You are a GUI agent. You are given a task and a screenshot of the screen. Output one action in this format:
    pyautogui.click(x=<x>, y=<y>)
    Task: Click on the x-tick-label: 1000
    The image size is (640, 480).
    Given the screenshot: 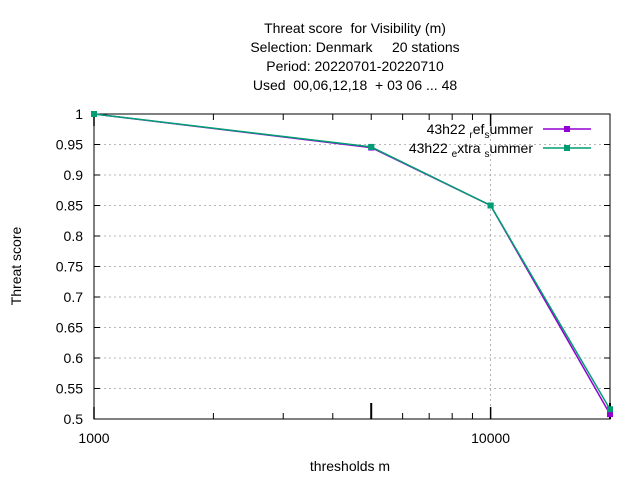 What is the action you would take?
    pyautogui.click(x=93, y=438)
    